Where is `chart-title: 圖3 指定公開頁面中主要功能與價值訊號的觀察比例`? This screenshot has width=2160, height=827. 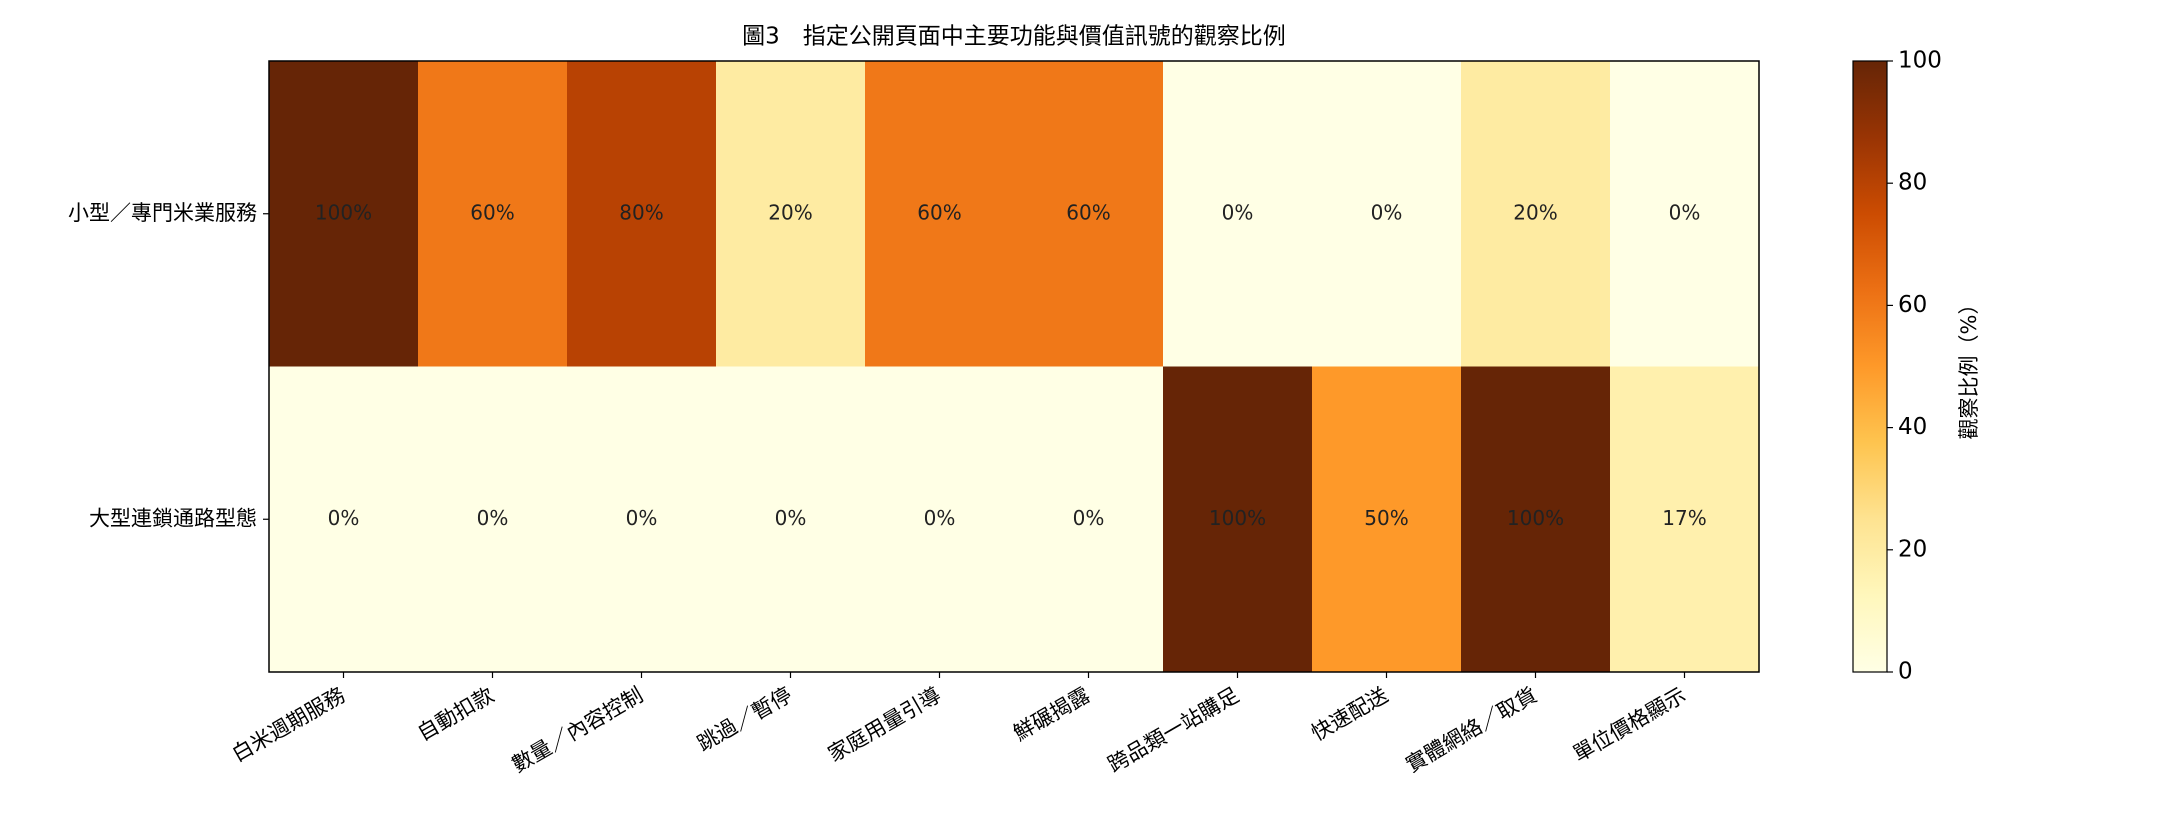
chart-title: 圖3 指定公開頁面中主要功能與價值訊號的觀察比例 is located at coordinates (1014, 37).